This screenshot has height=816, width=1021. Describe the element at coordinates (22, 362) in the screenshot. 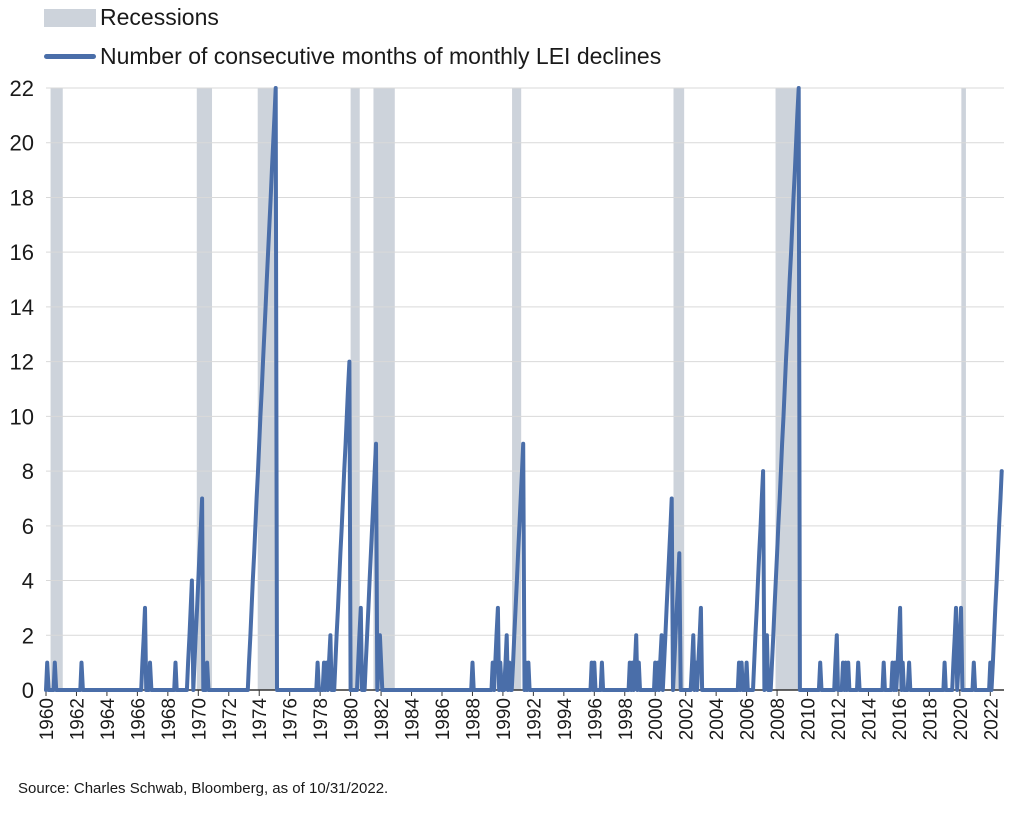

I see `y-tick-label-12: 12` at that location.